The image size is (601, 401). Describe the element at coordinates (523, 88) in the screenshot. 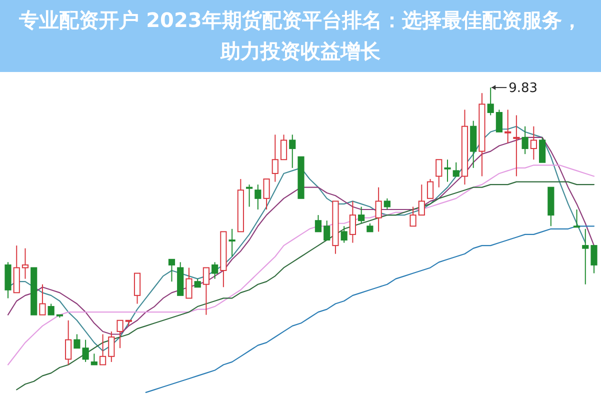

I see `annotation: 9.83` at that location.